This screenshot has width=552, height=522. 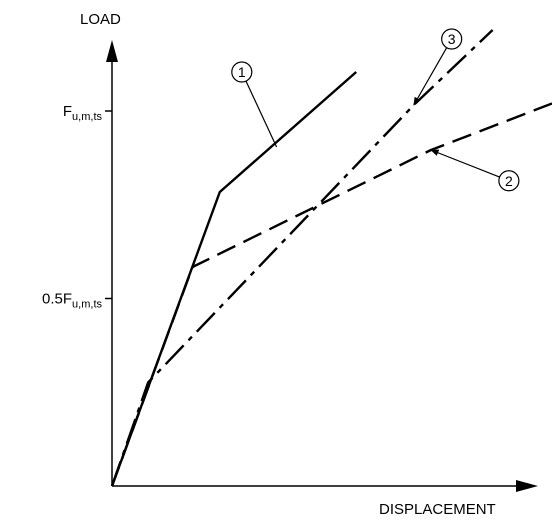 I want to click on callout-3-circle, so click(x=452, y=39).